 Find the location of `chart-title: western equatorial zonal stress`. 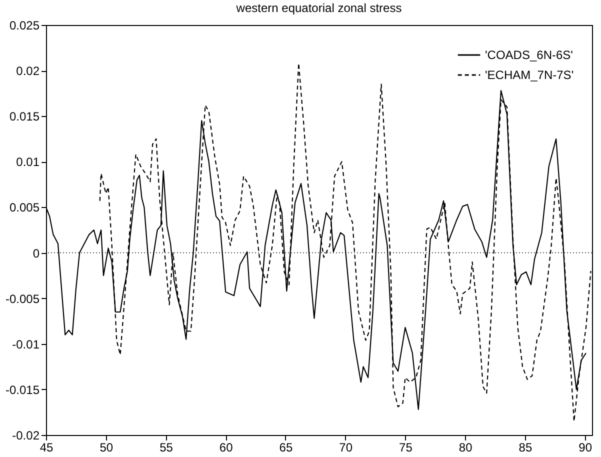

chart-title: western equatorial zonal stress is located at coordinates (318, 8).